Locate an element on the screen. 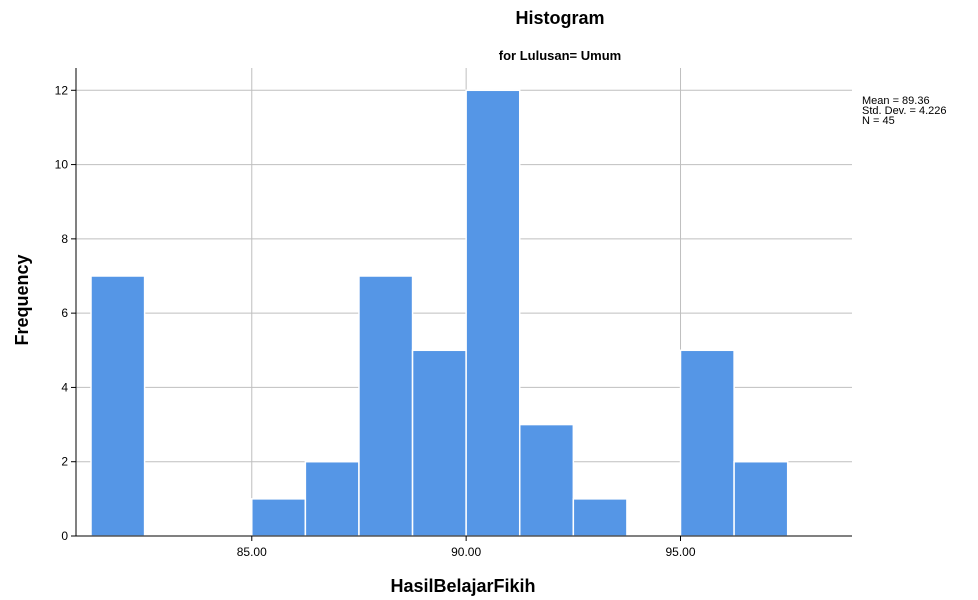 The image size is (978, 600). x-tick-label: 90.00 is located at coordinates (466, 552).